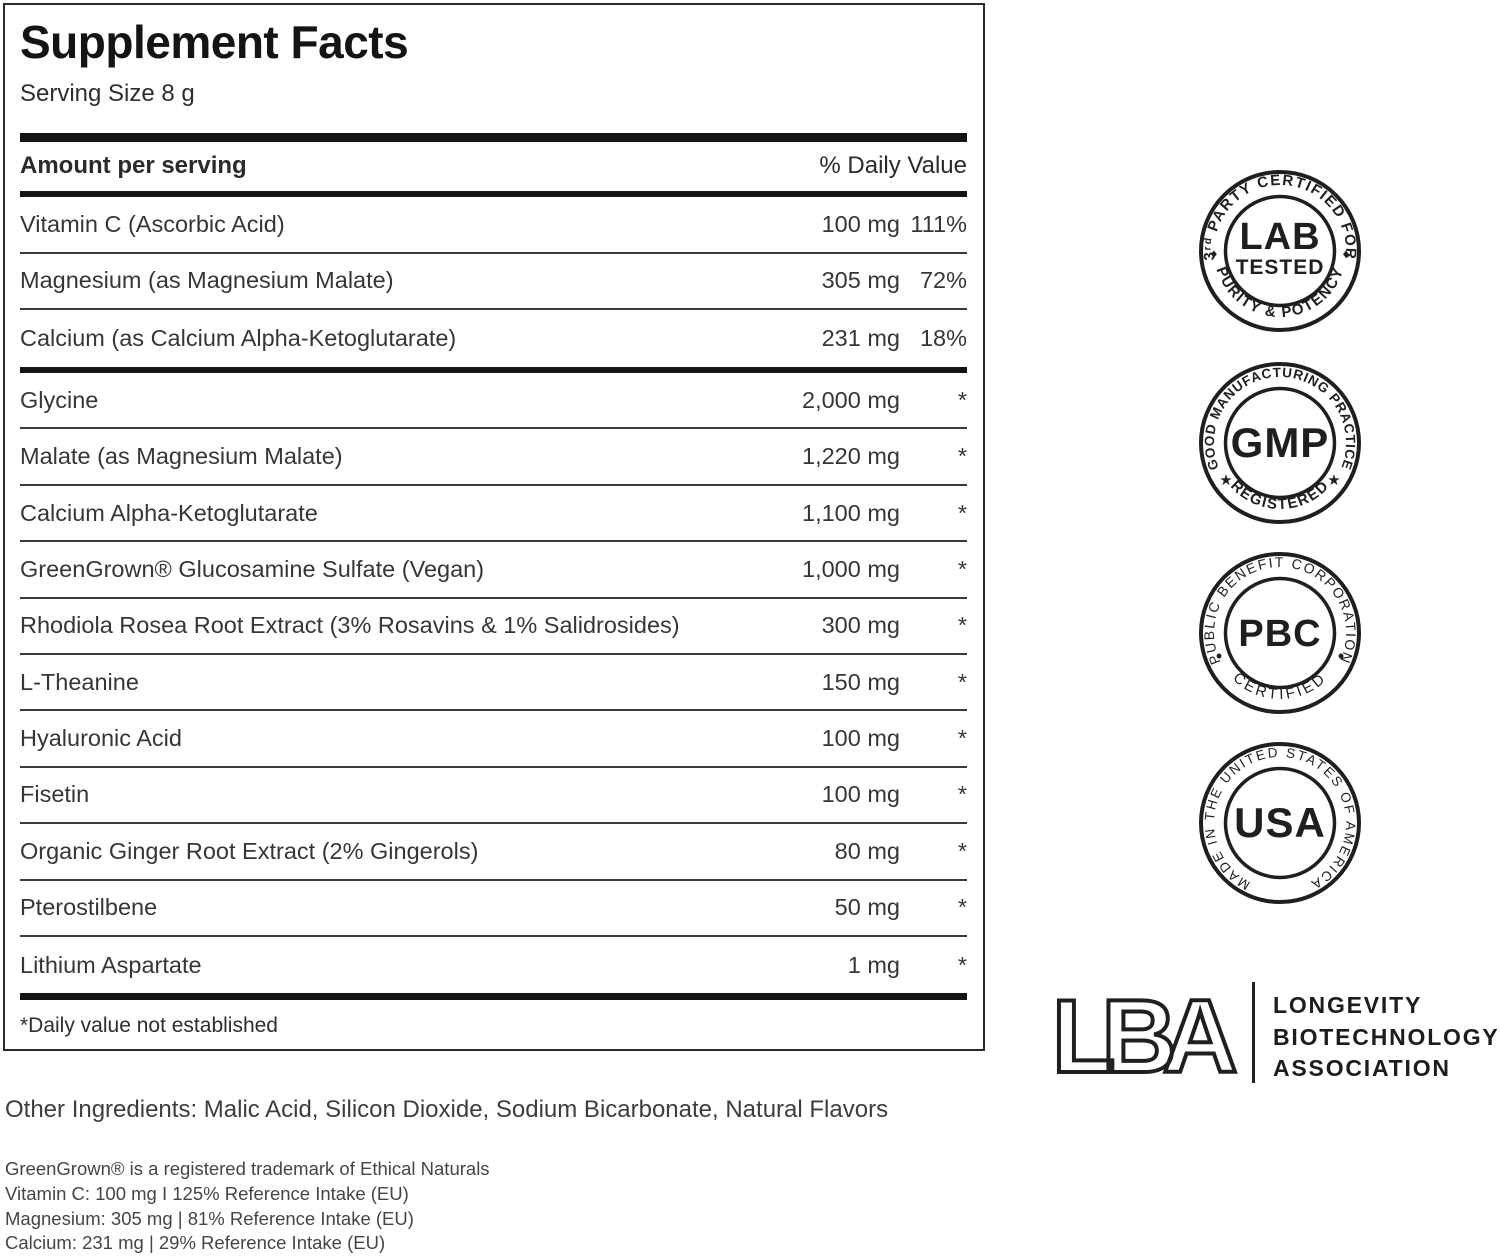  I want to click on badge-center-text: USA, so click(1280, 822).